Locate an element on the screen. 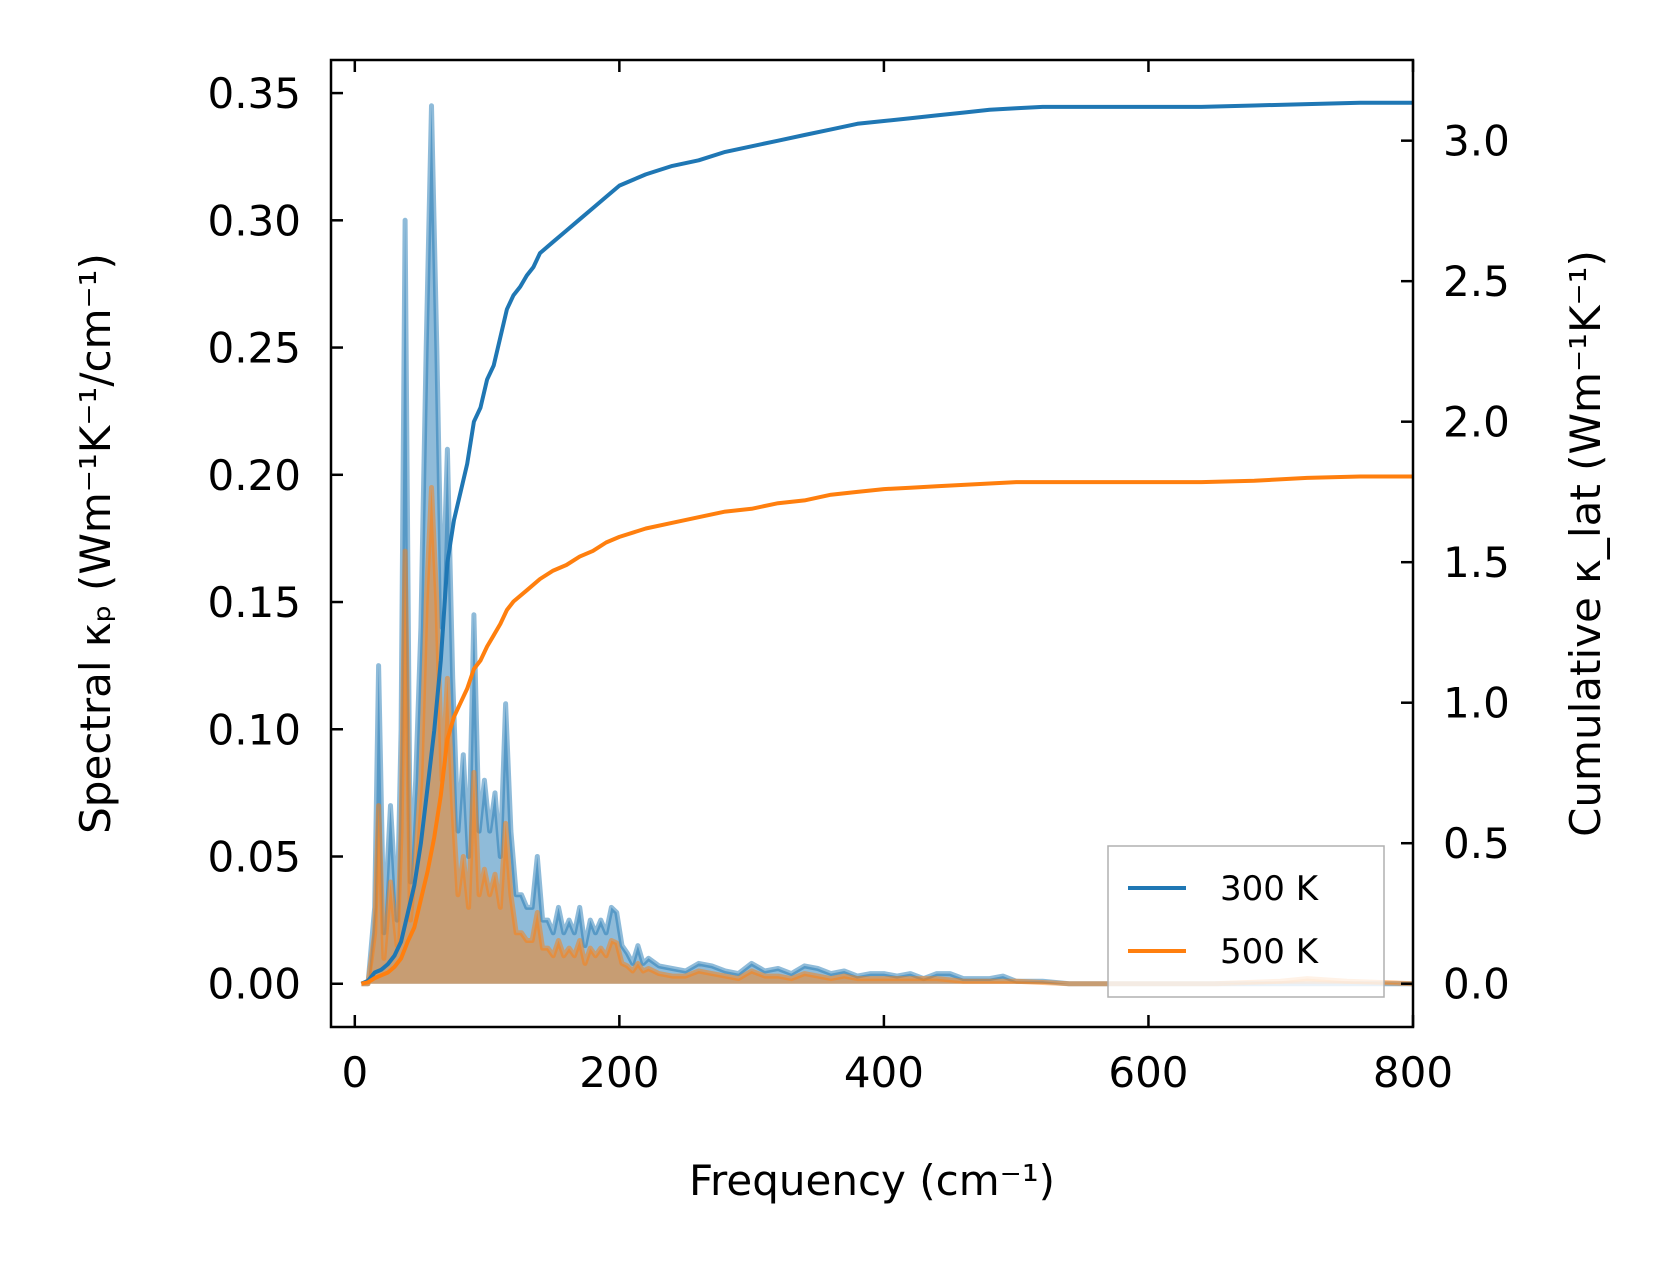  legend-label: 500 K is located at coordinates (1270, 952).